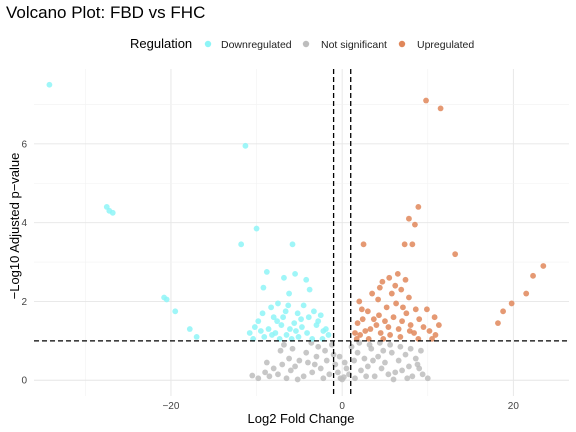 The width and height of the screenshot is (576, 432). Describe the element at coordinates (170, 406) in the screenshot. I see `x-tick-label: −20` at that location.